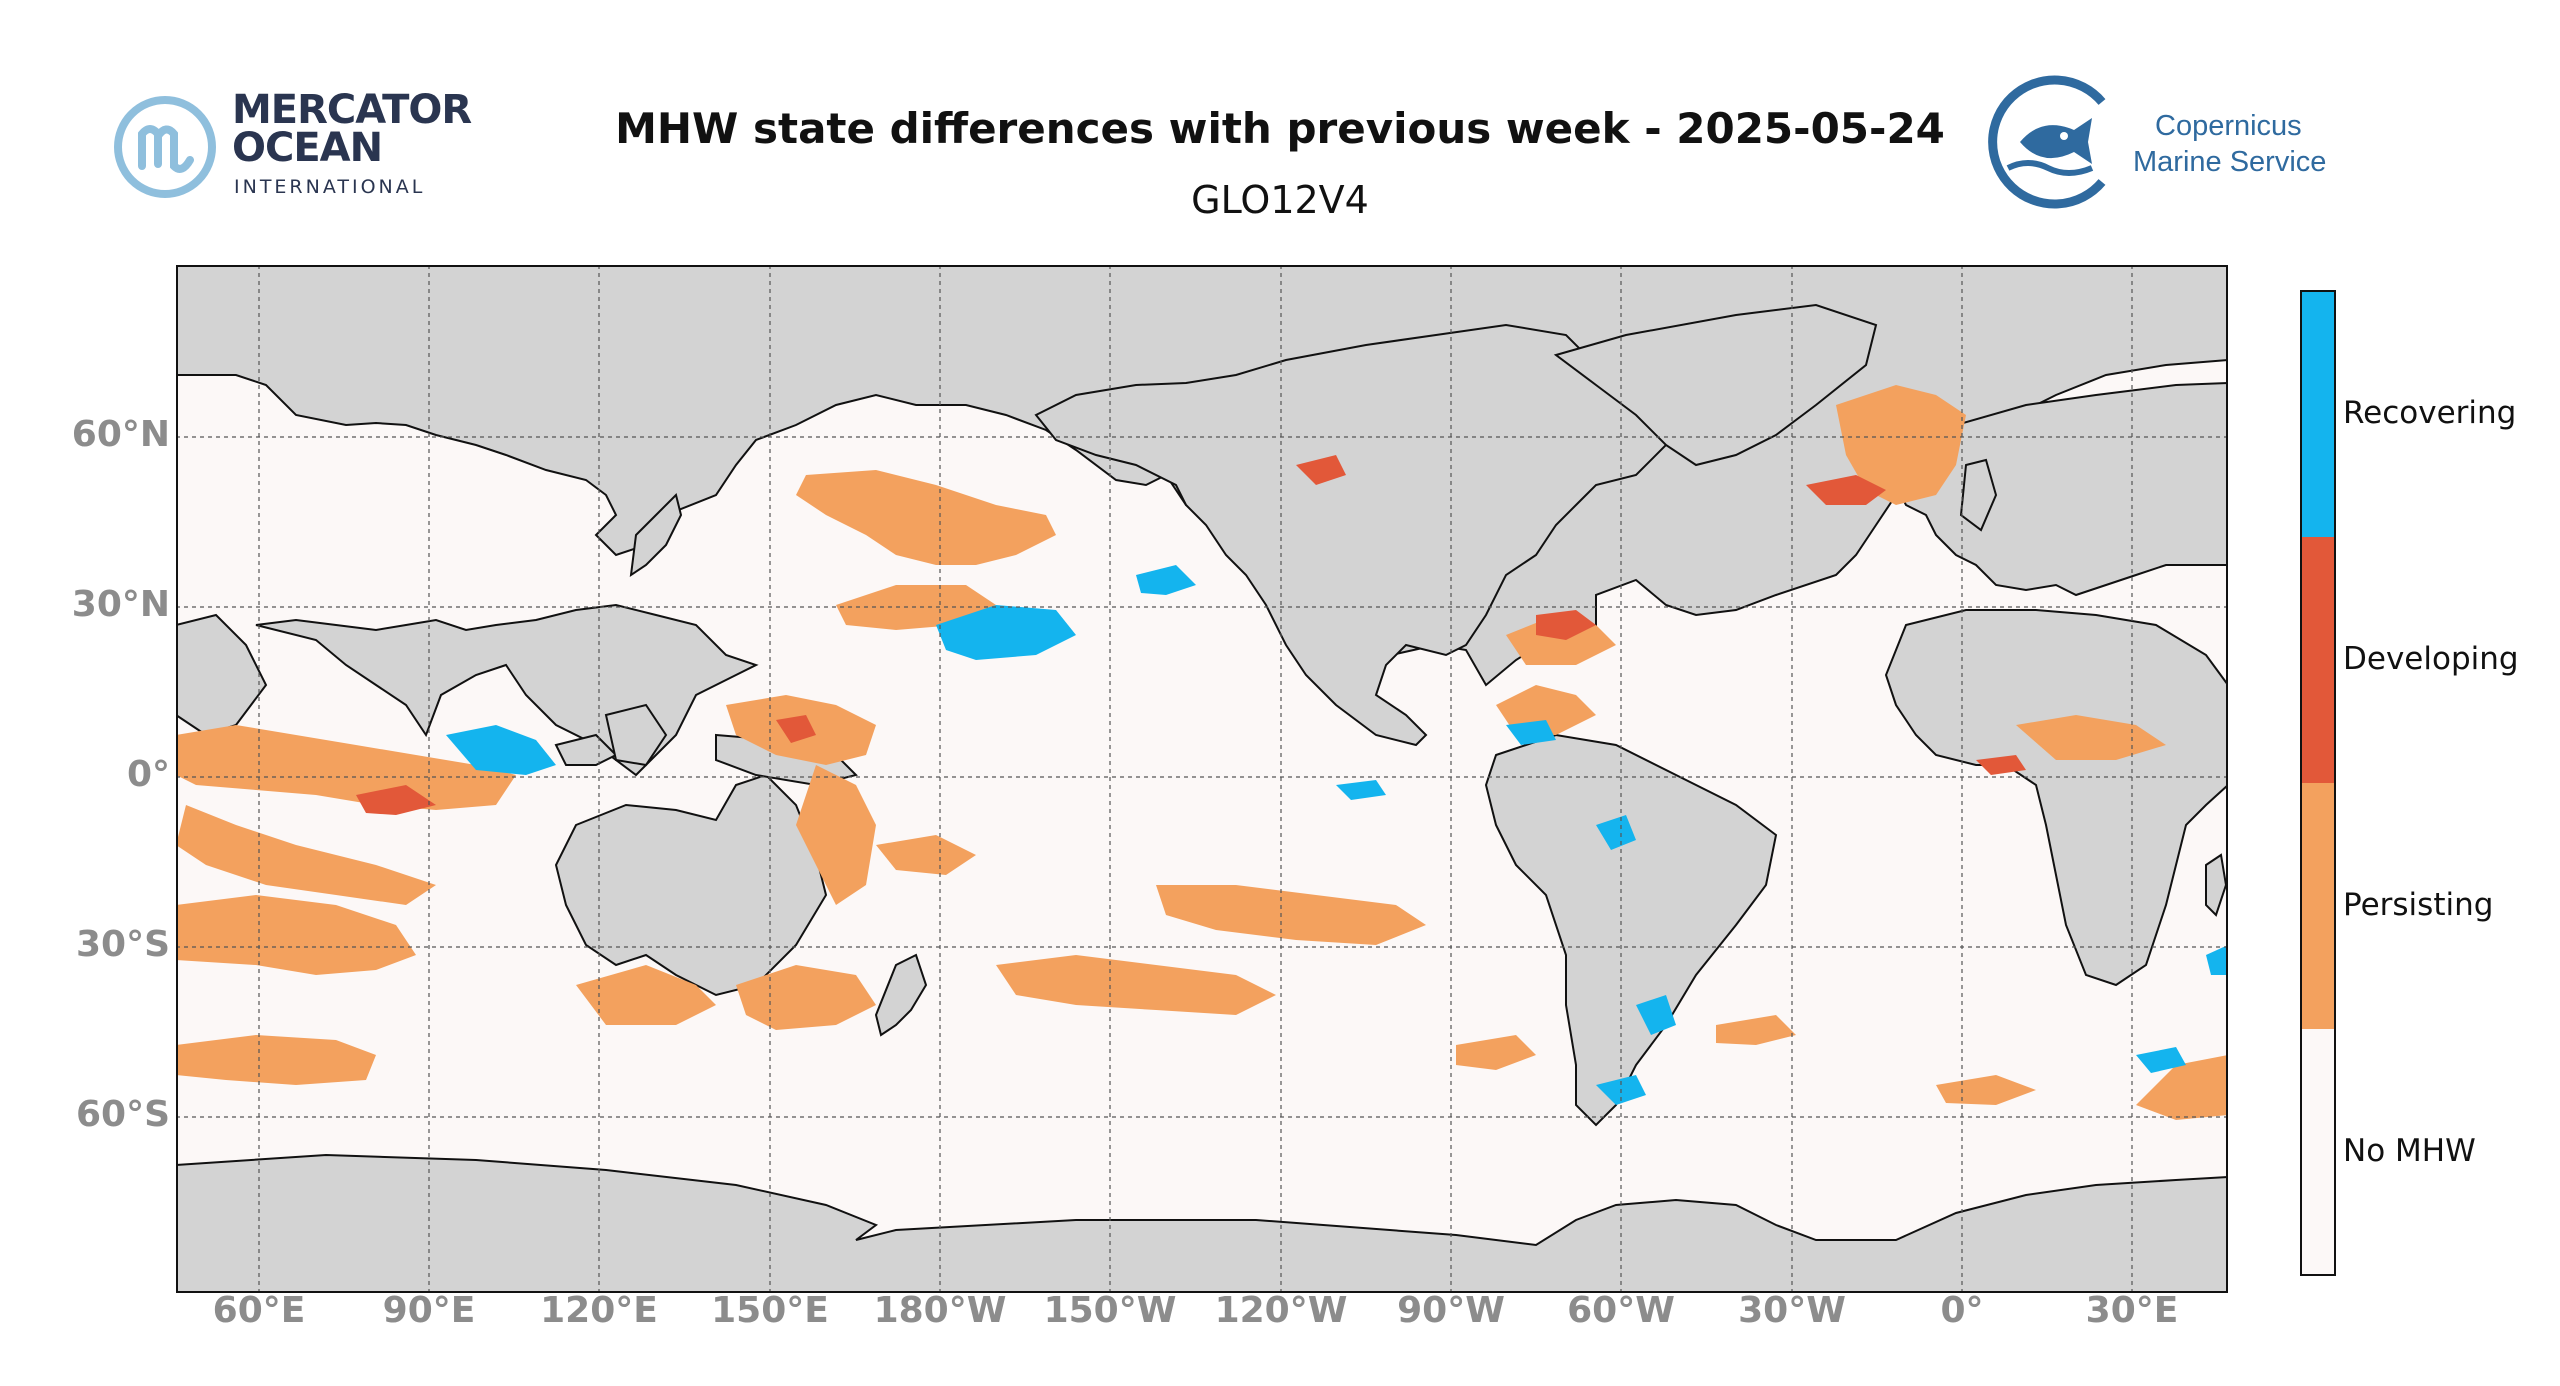 This screenshot has width=2560, height=1386. Describe the element at coordinates (2047, 142) in the screenshot. I see `copernicus-logo-icon` at that location.